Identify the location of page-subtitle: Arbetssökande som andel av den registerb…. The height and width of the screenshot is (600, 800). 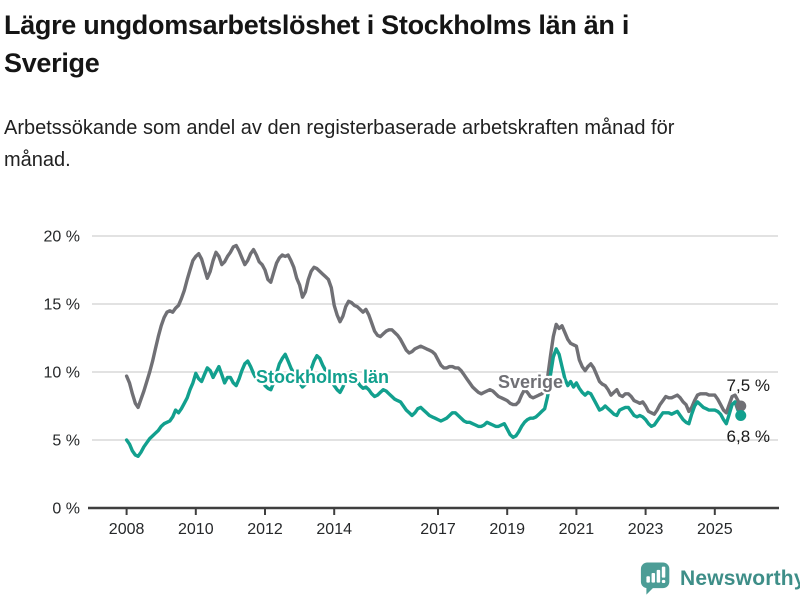
(339, 144).